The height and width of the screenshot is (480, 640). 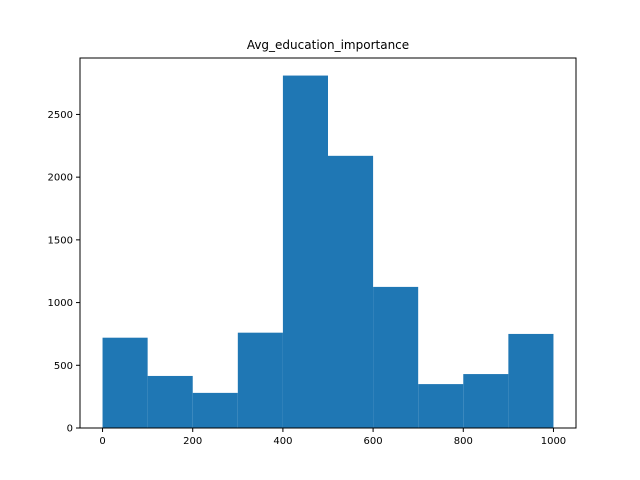 What do you see at coordinates (60, 240) in the screenshot?
I see `y-tick-label: 1500` at bounding box center [60, 240].